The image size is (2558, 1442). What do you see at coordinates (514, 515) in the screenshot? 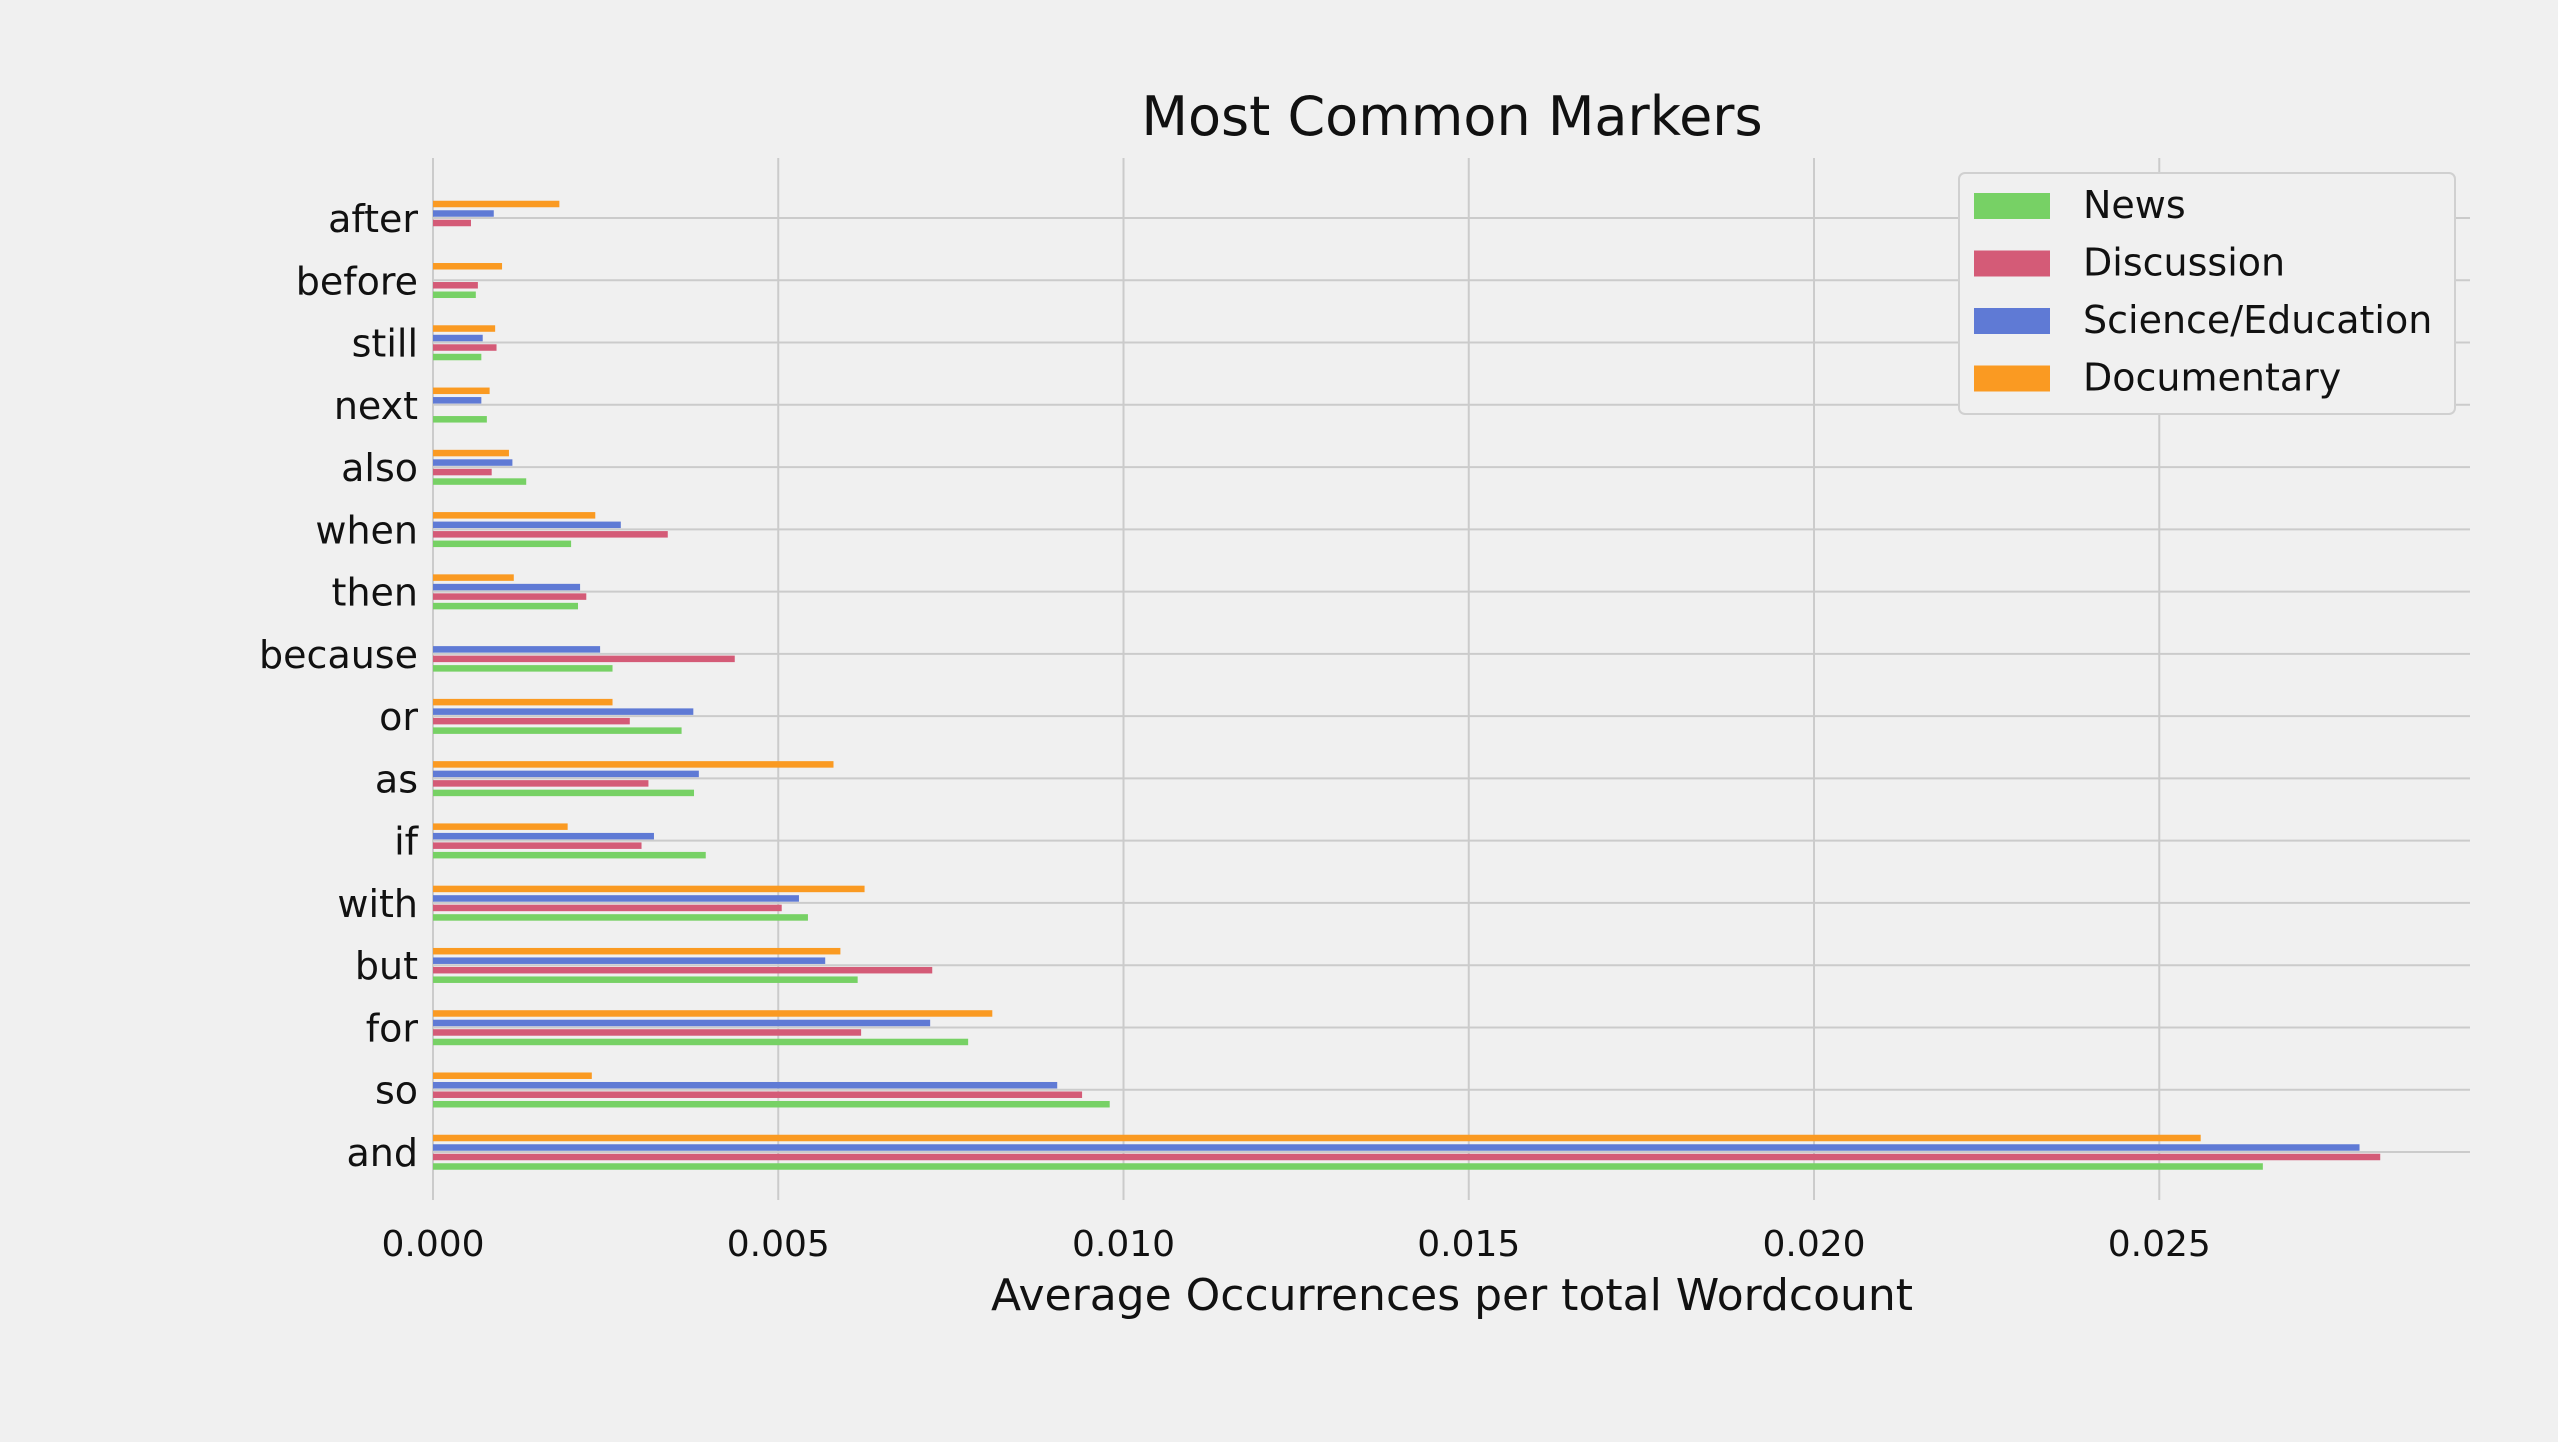
I see `bar-documentary-when` at bounding box center [514, 515].